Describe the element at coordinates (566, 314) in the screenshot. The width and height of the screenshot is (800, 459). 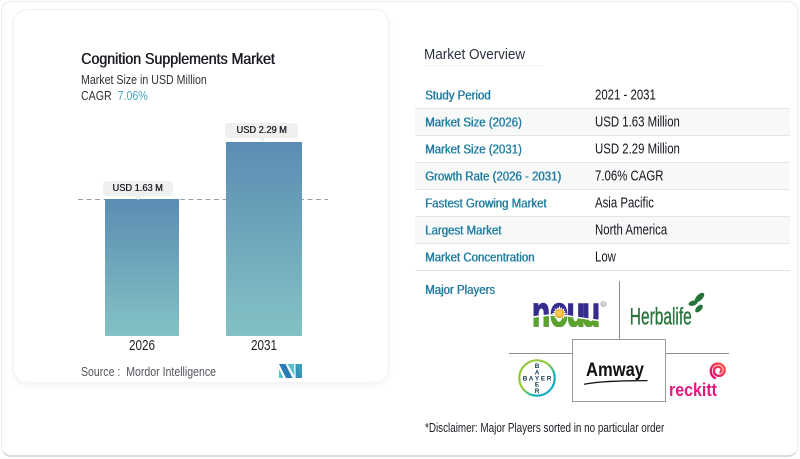
I see `svg-text: nouu` at that location.